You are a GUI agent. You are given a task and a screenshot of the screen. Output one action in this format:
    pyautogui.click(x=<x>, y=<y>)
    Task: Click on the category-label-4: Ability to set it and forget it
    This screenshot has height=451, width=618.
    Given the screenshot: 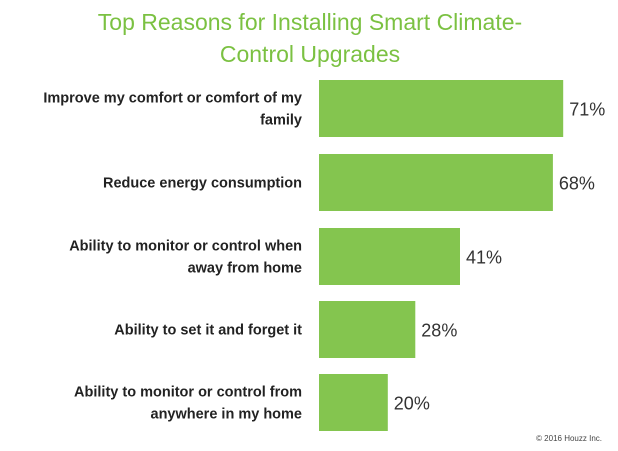 What is the action you would take?
    pyautogui.click(x=208, y=331)
    